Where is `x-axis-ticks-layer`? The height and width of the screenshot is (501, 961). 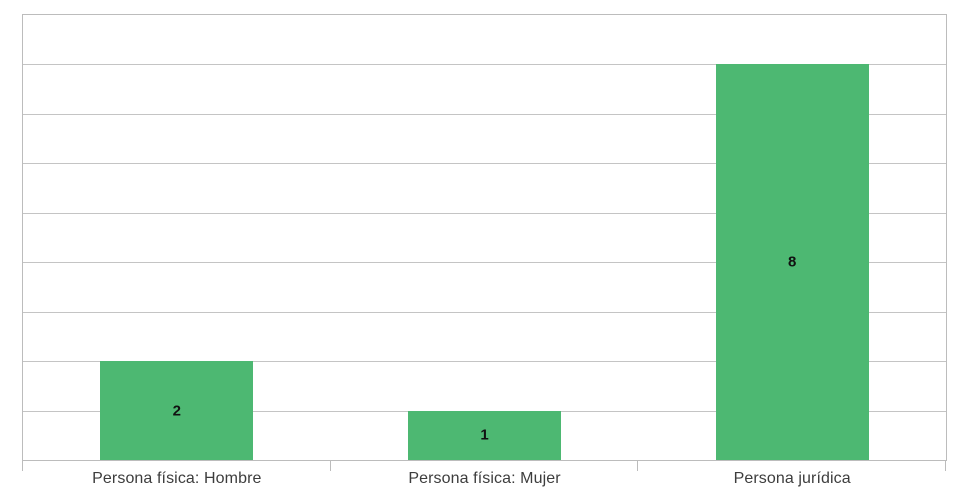 x-axis-ticks-layer is located at coordinates (484, 465).